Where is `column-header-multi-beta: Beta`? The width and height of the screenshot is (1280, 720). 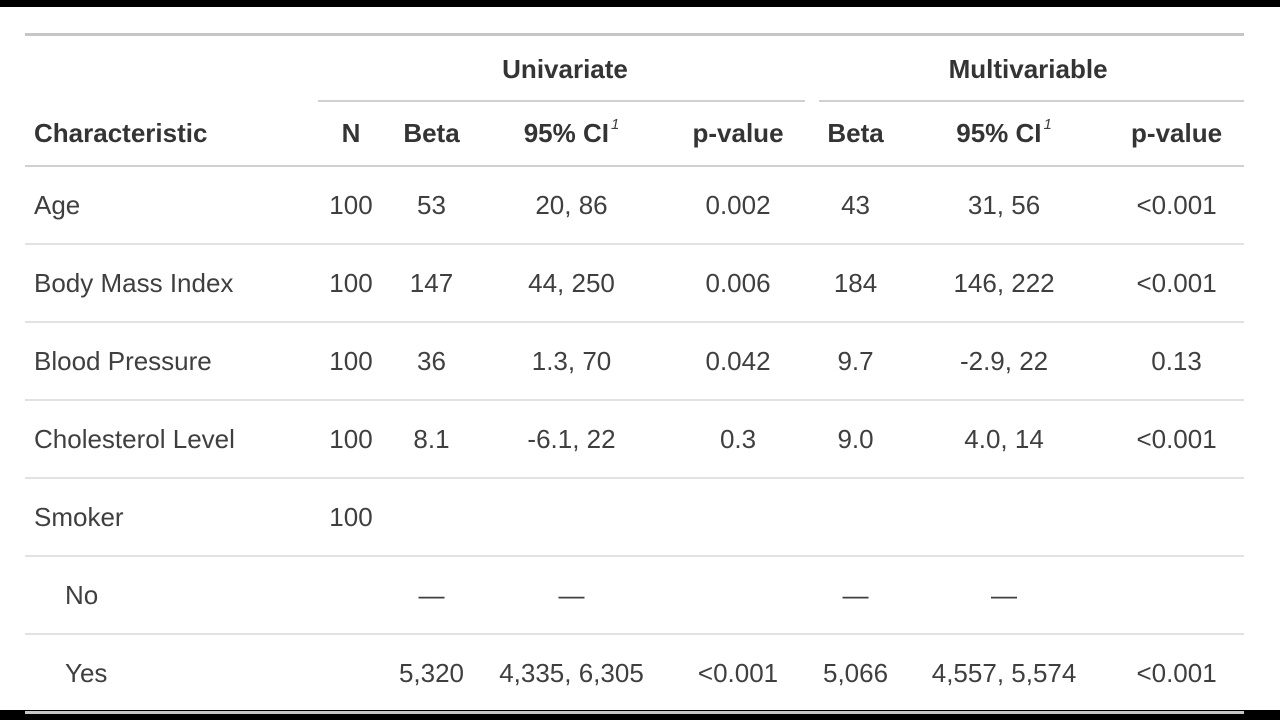
column-header-multi-beta: Beta is located at coordinates (856, 134).